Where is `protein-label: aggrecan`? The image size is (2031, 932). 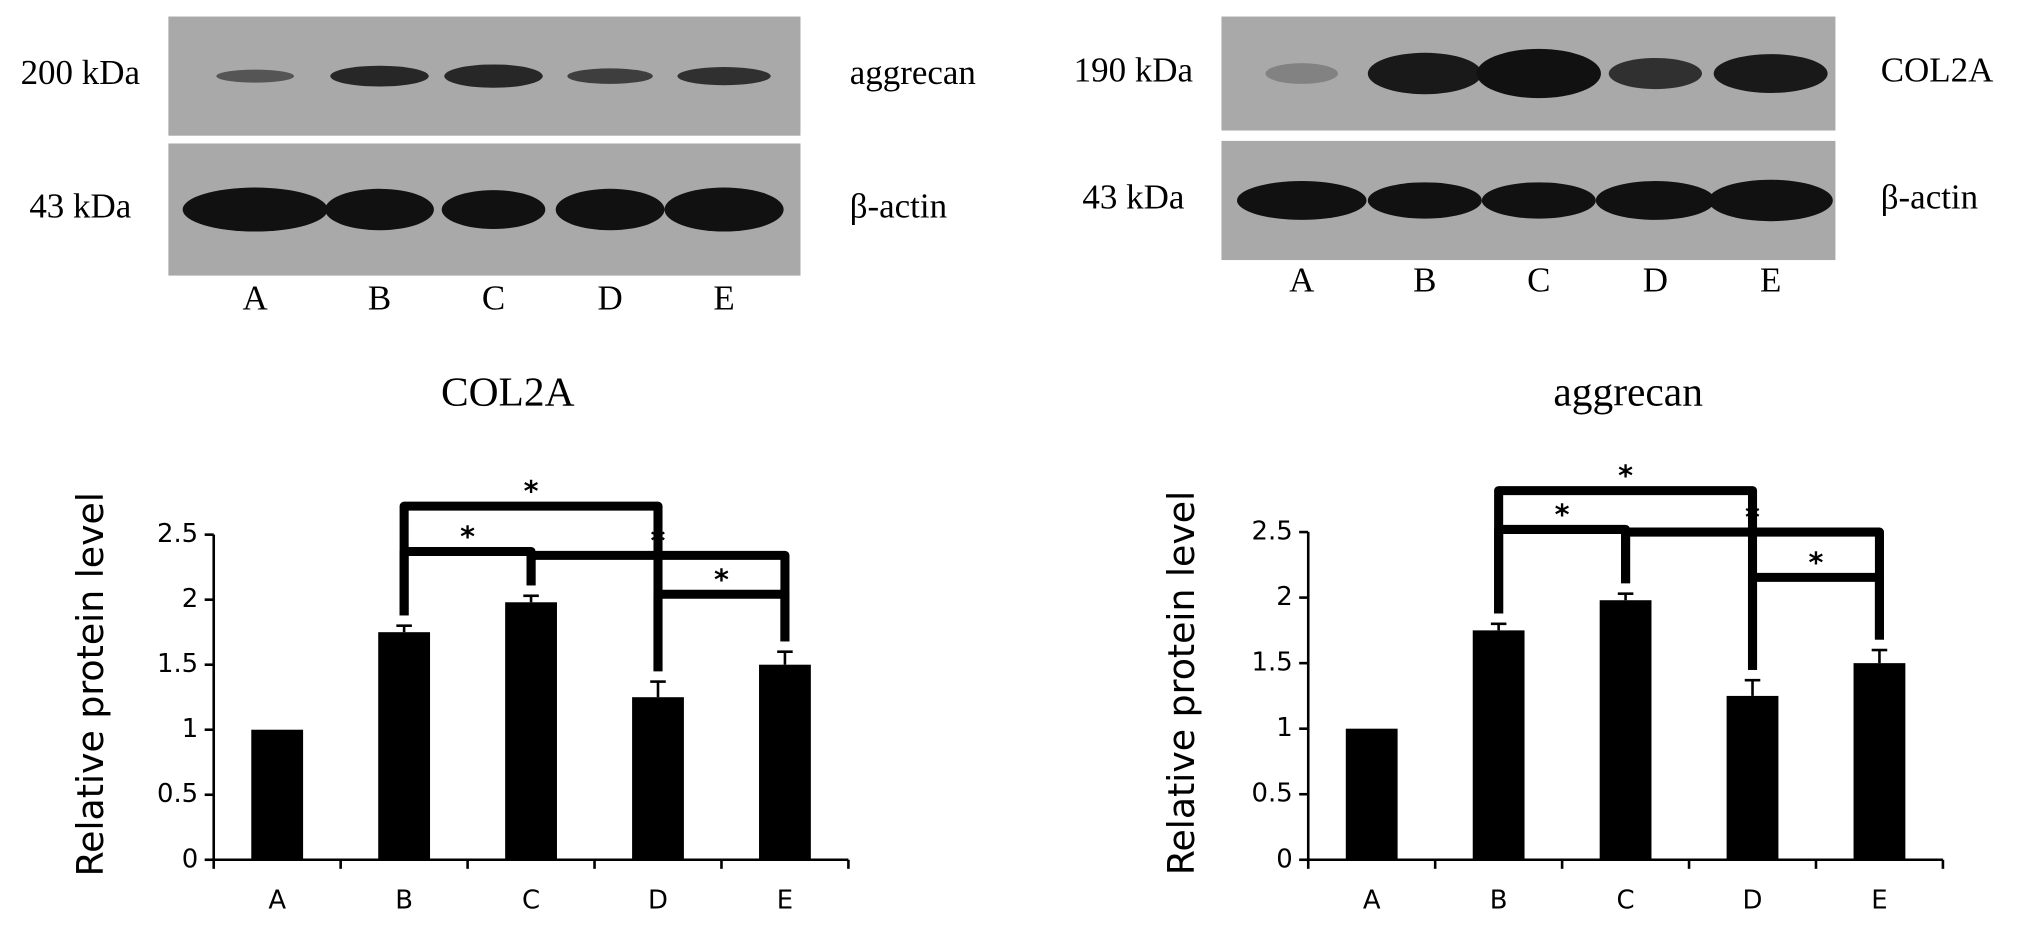
protein-label: aggrecan is located at coordinates (913, 72).